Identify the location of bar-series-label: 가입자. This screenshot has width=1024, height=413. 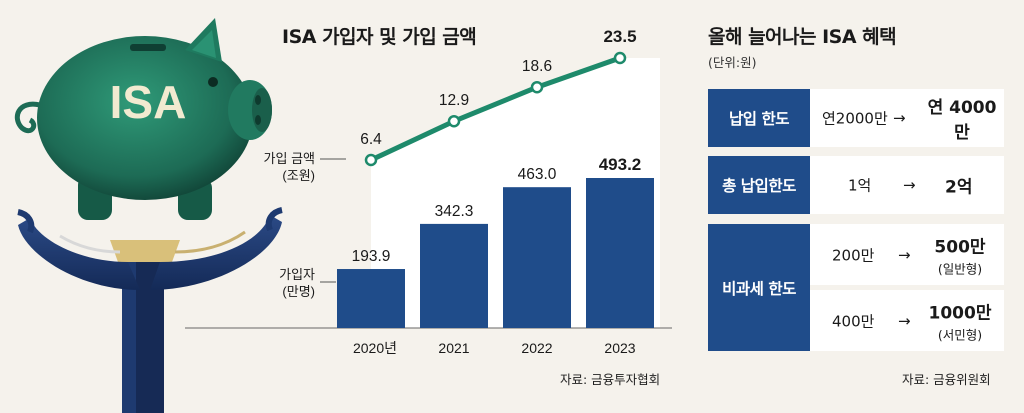
(297, 274).